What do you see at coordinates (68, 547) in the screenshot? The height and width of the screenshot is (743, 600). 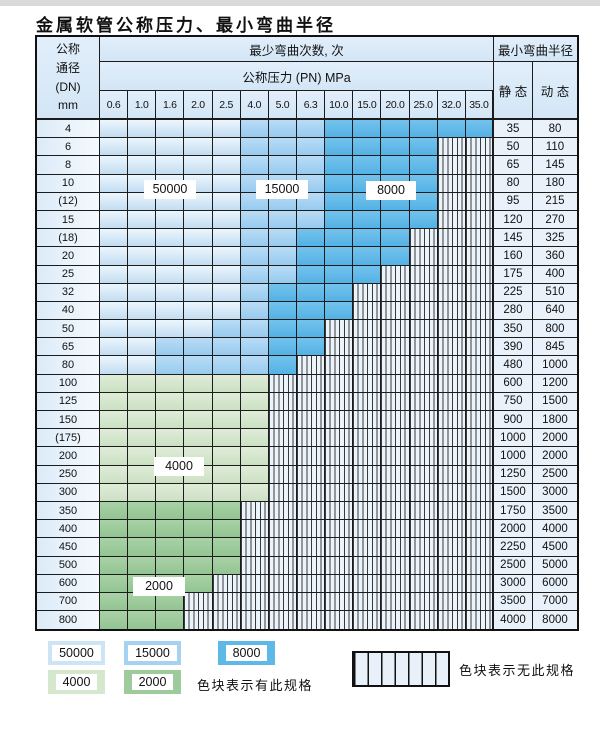 I see `dn-cell: 450` at bounding box center [68, 547].